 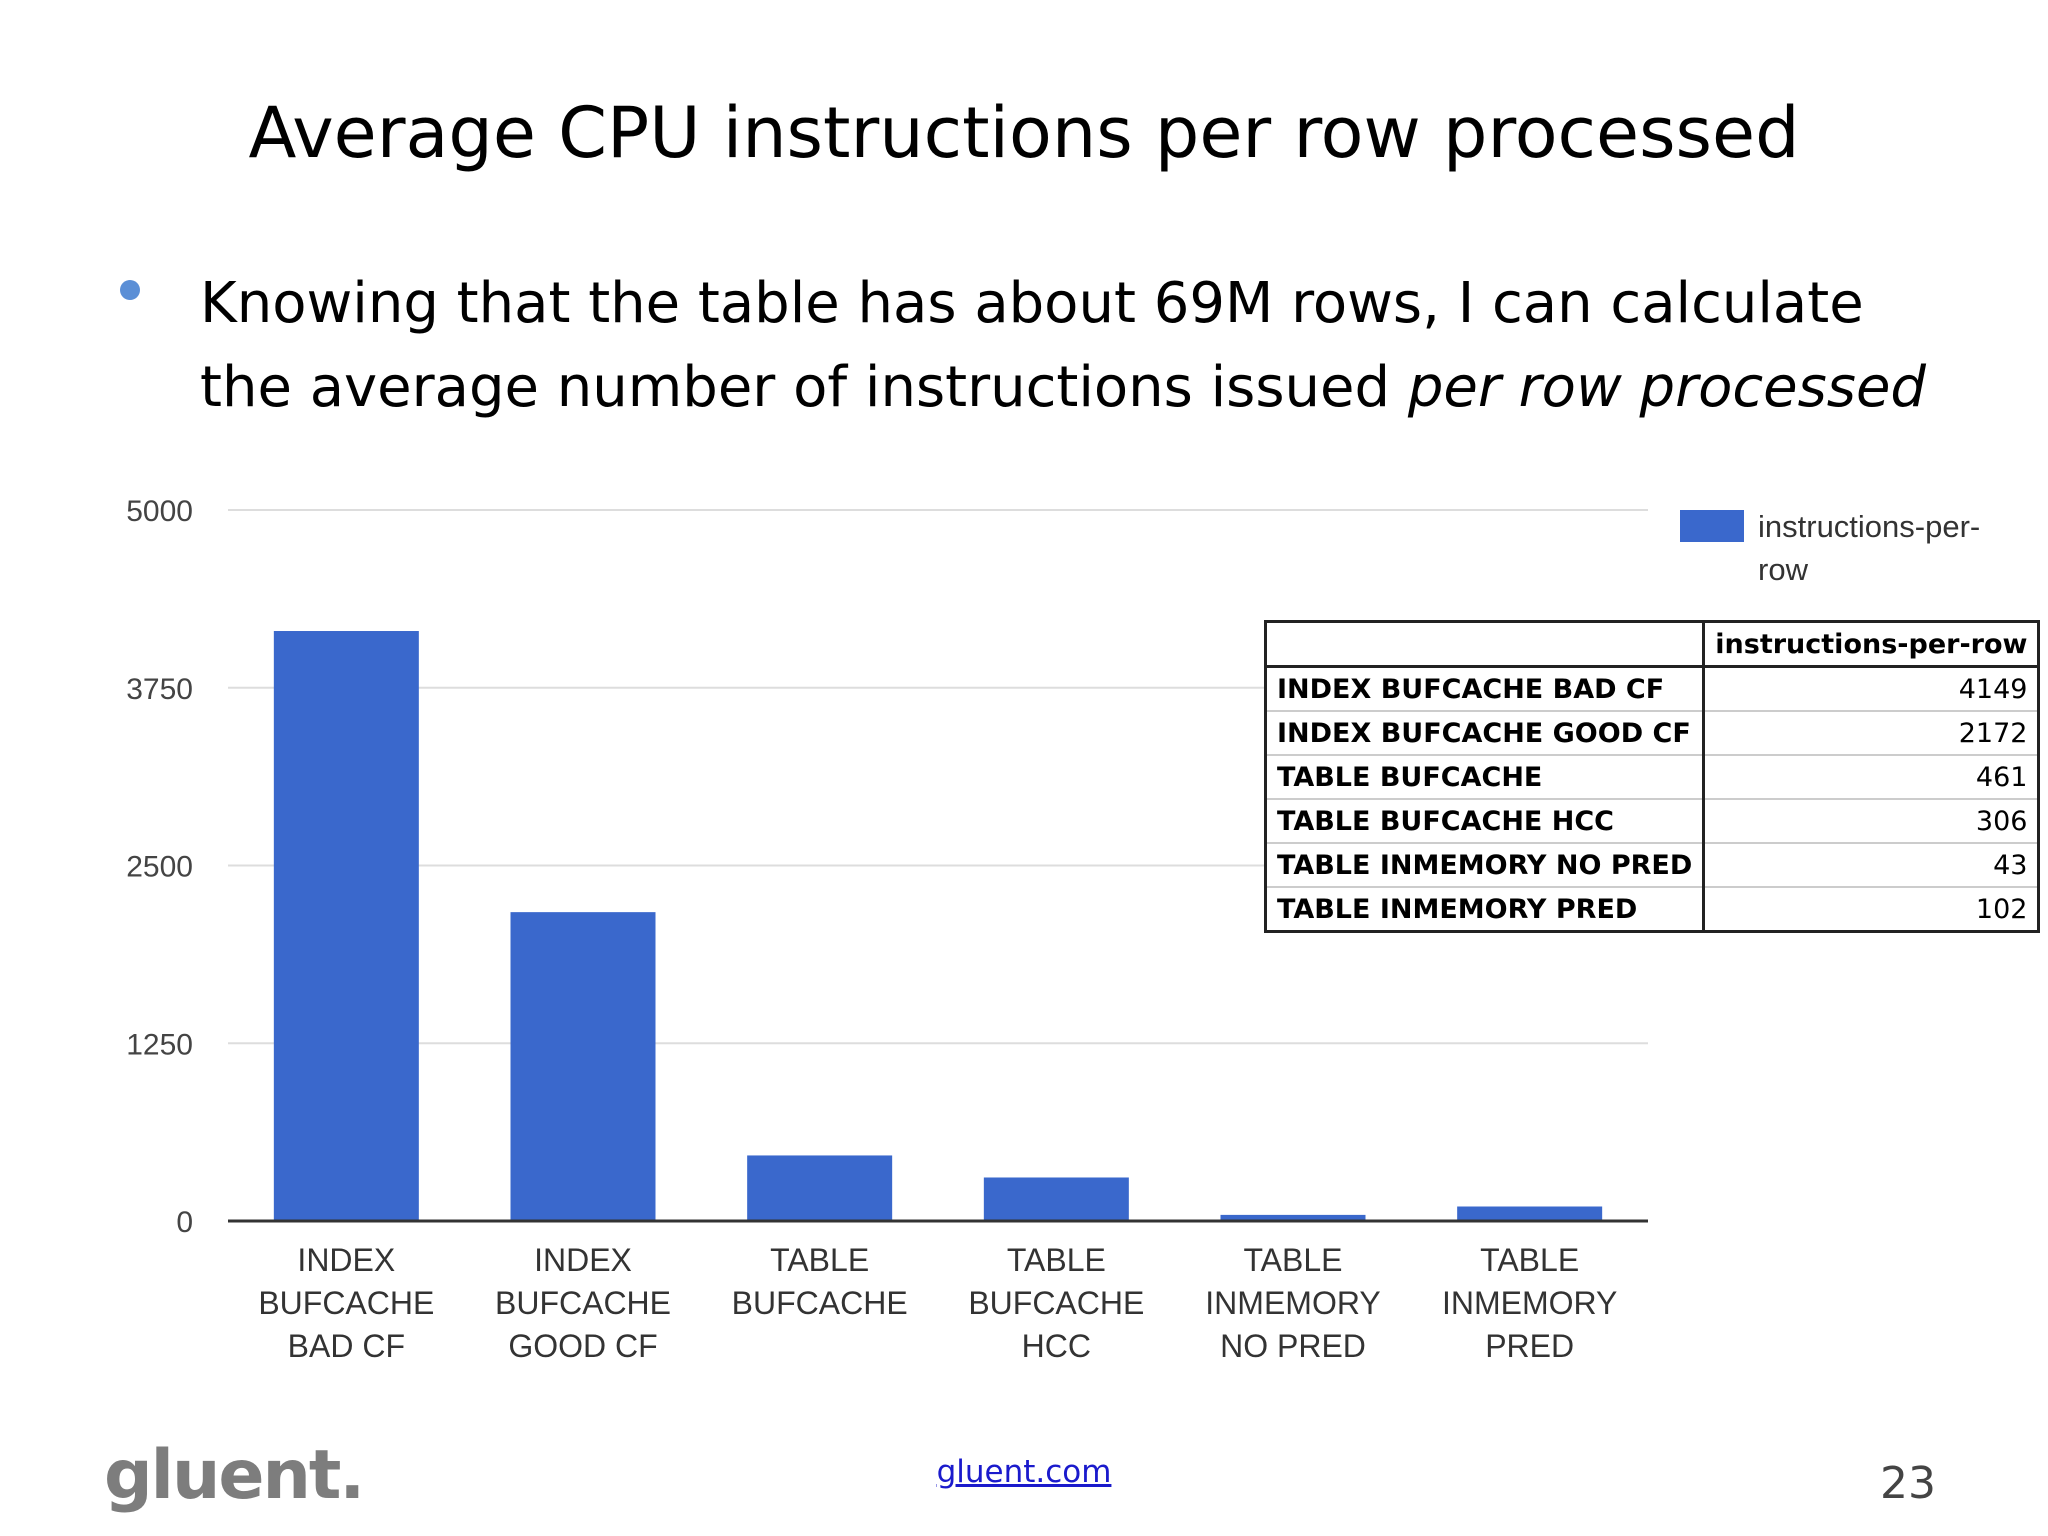 I want to click on table-row: TABLE BUFCACHE HCC 306, so click(x=1652, y=821).